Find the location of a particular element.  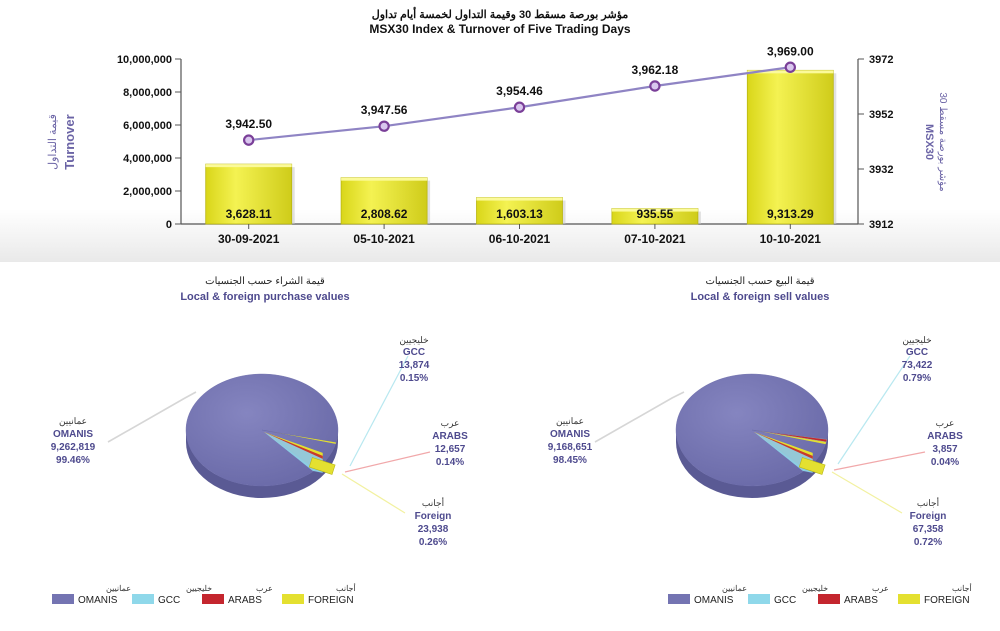

sell-omanis-label: OMANIS is located at coordinates (570, 434).